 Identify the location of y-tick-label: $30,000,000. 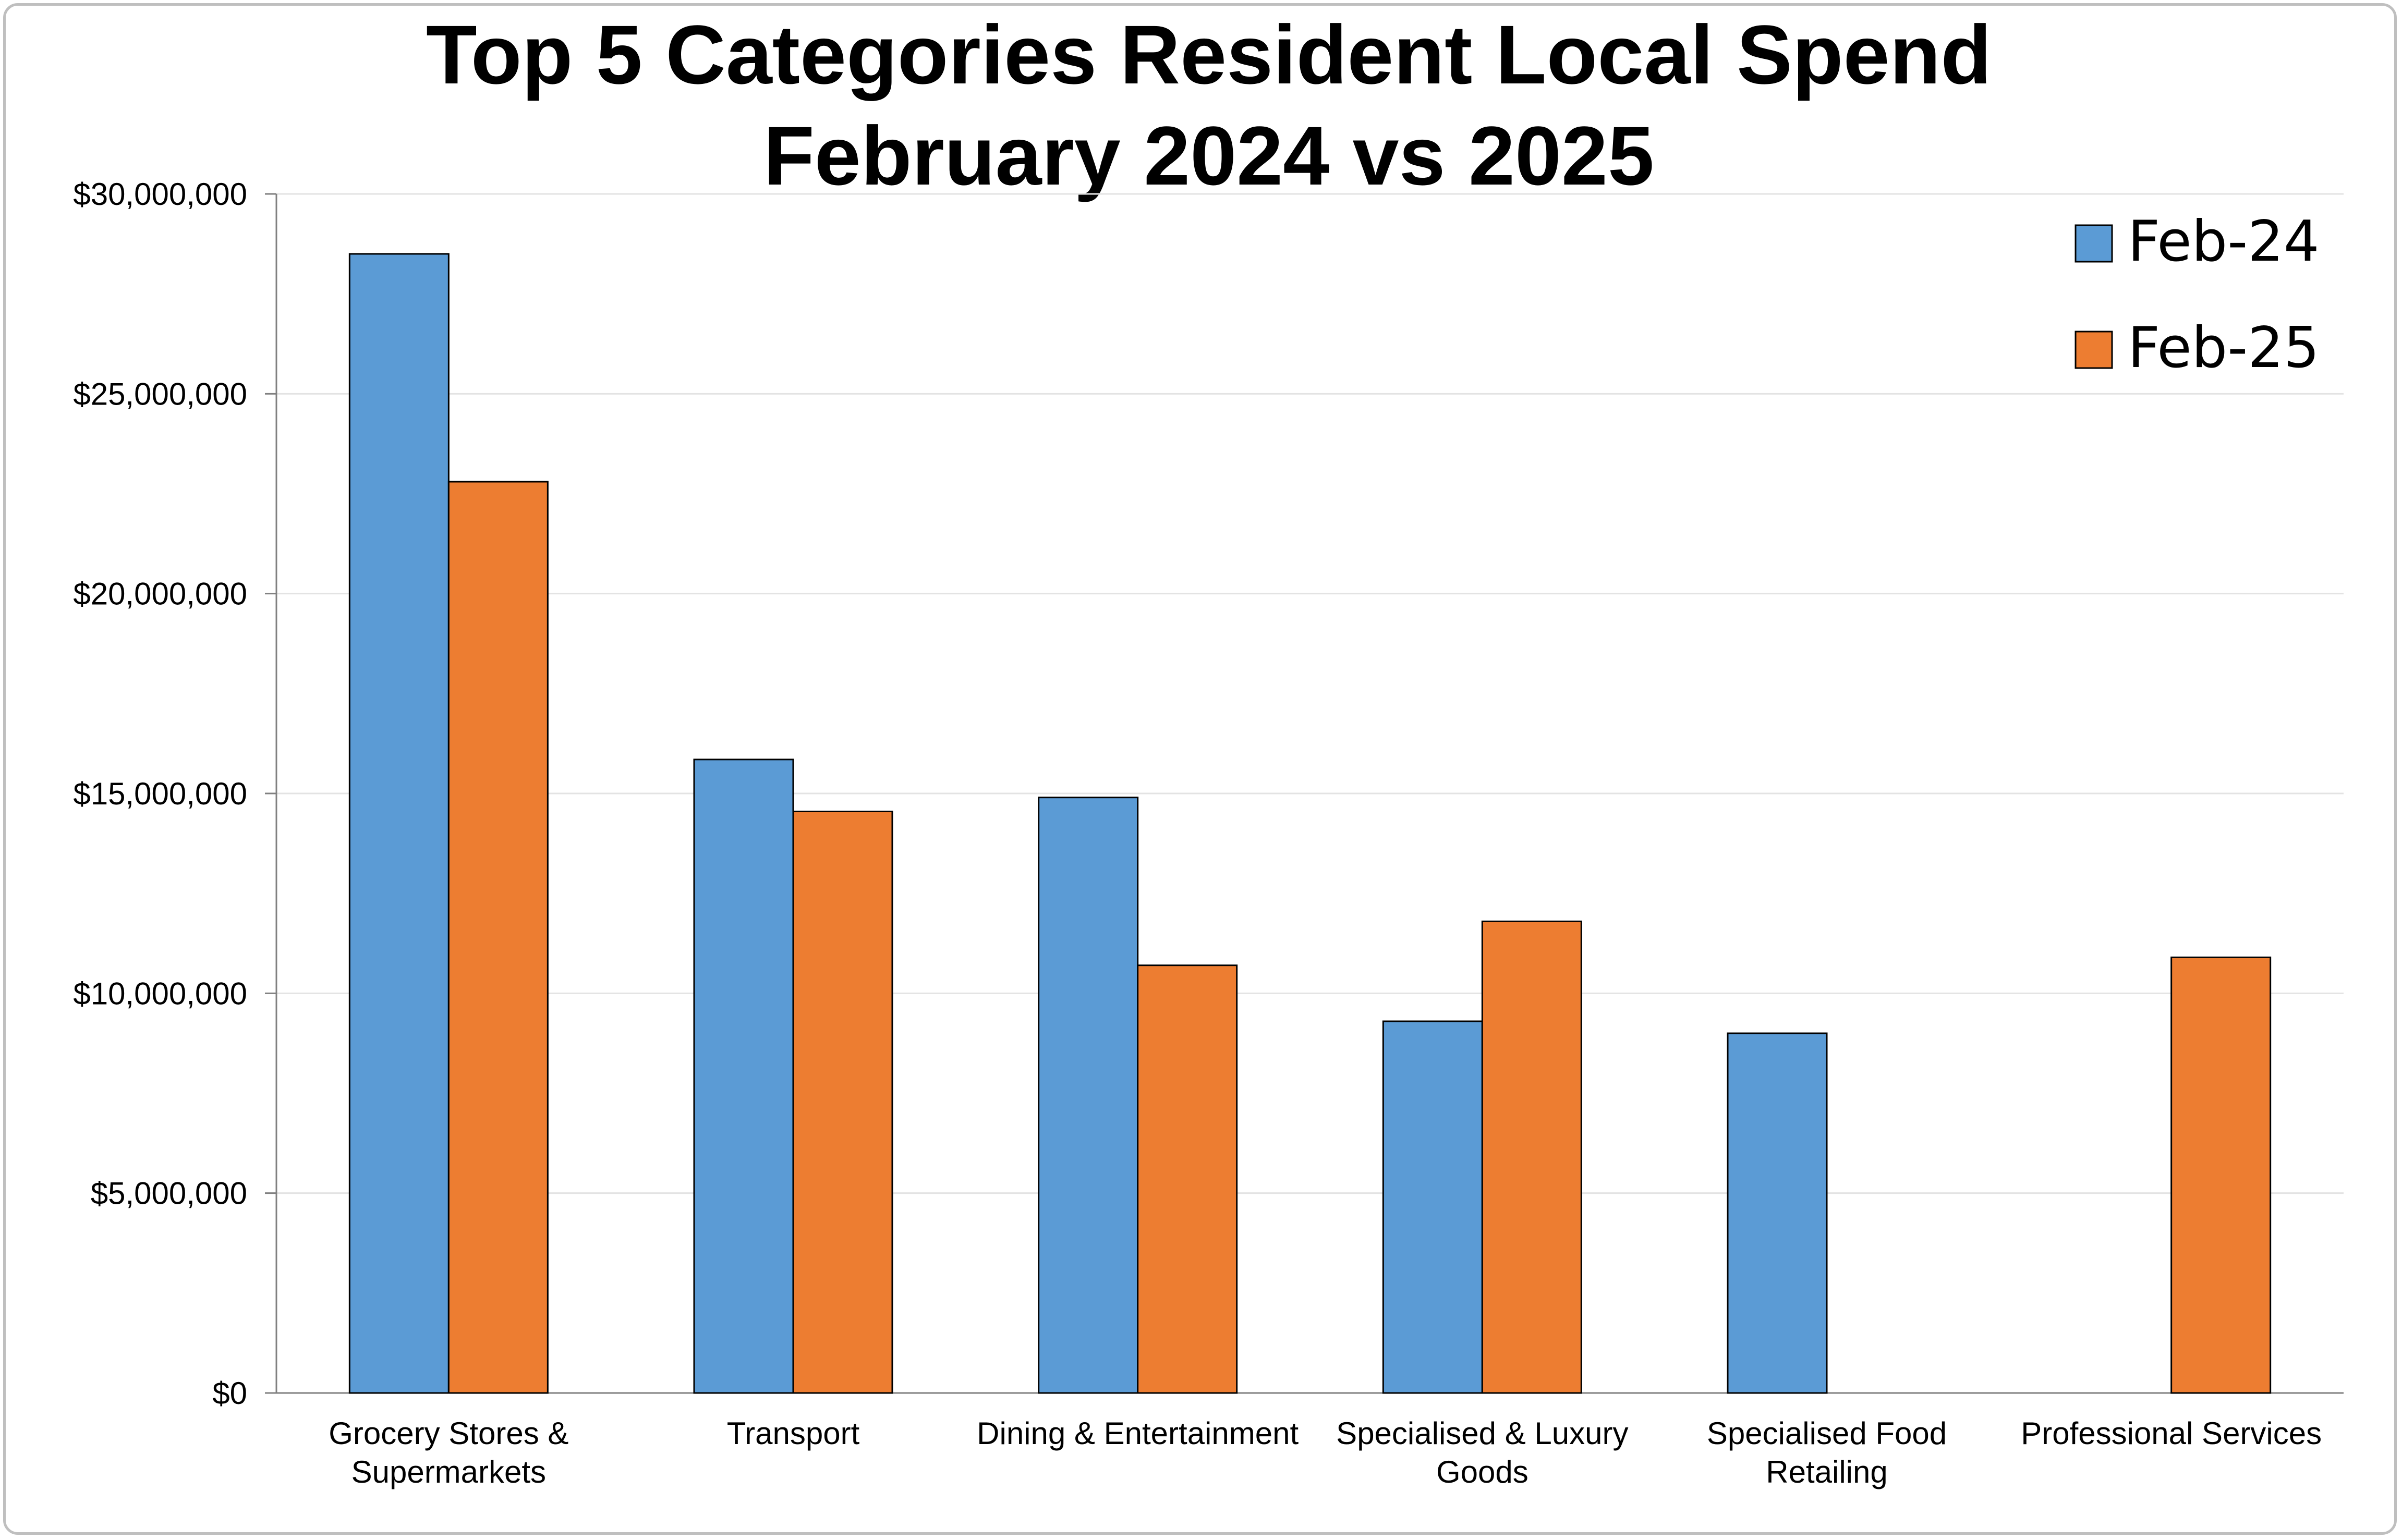
(160, 194).